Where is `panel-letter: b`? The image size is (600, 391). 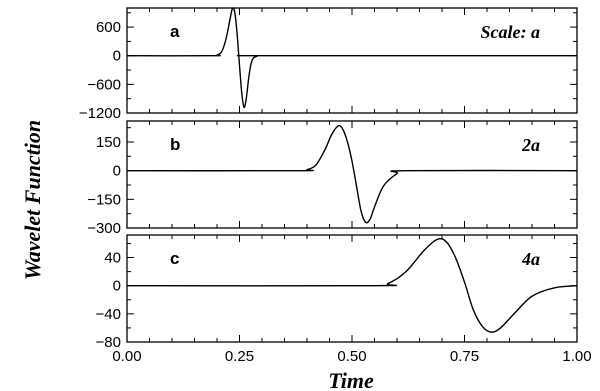 panel-letter: b is located at coordinates (175, 144).